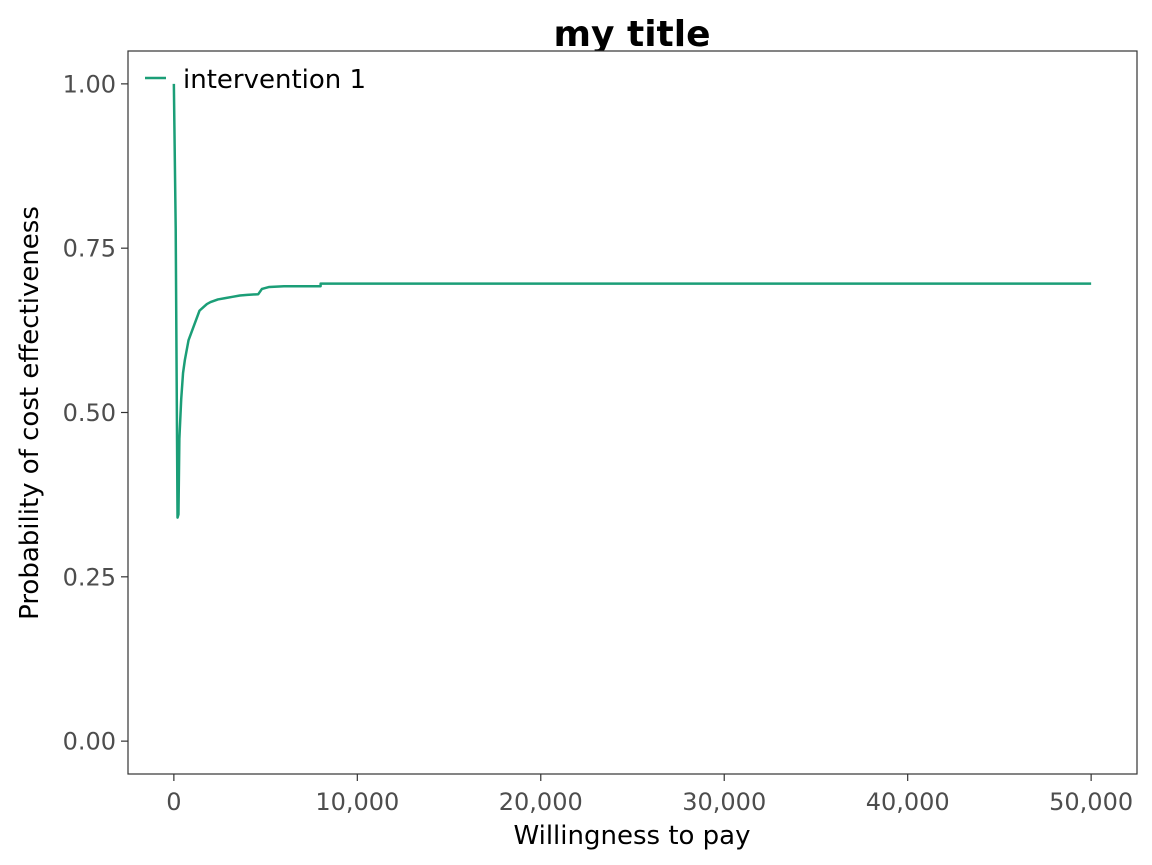  What do you see at coordinates (1091, 802) in the screenshot?
I see `x-tick-label: 50,000` at bounding box center [1091, 802].